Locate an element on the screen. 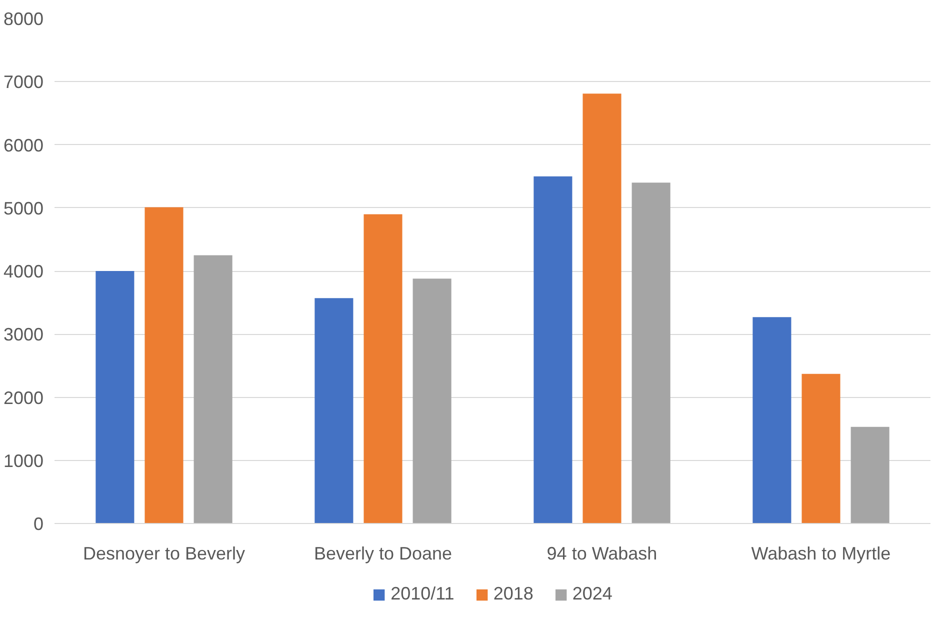 The image size is (936, 624). y-tick-label: 4000 is located at coordinates (23, 272).